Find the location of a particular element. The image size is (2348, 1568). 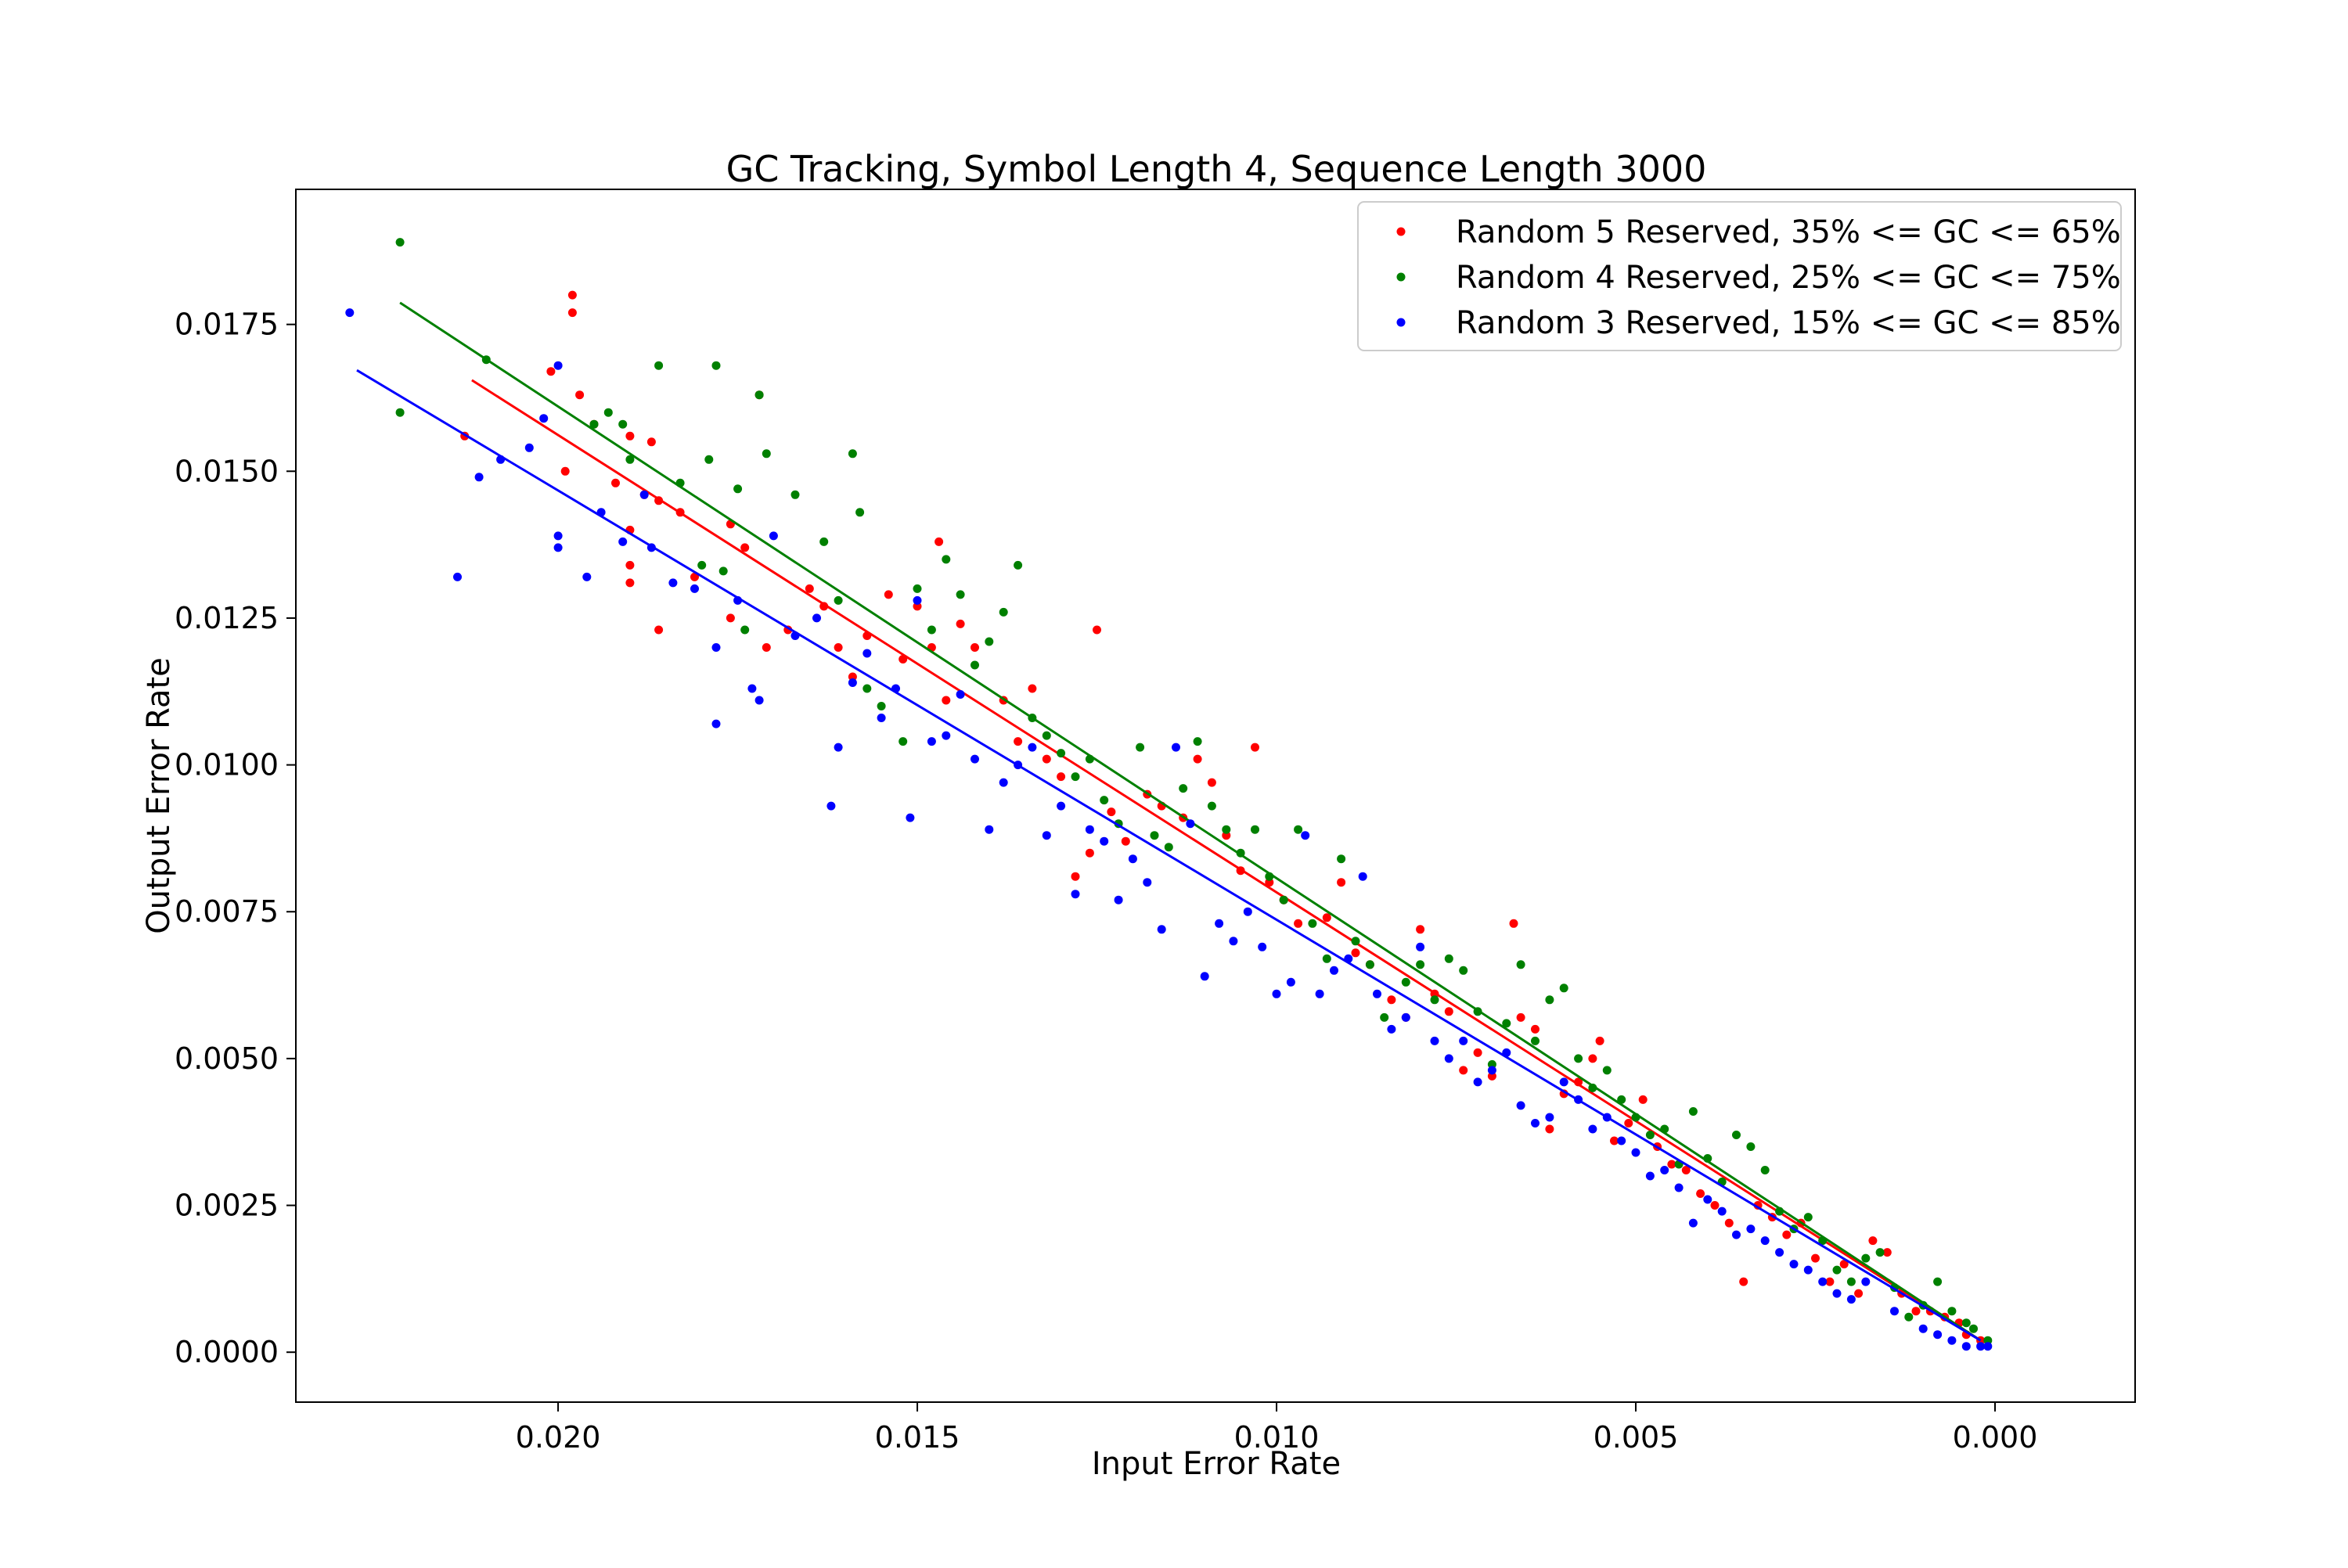

y-tick-label: 0.0025 is located at coordinates (227, 1206).